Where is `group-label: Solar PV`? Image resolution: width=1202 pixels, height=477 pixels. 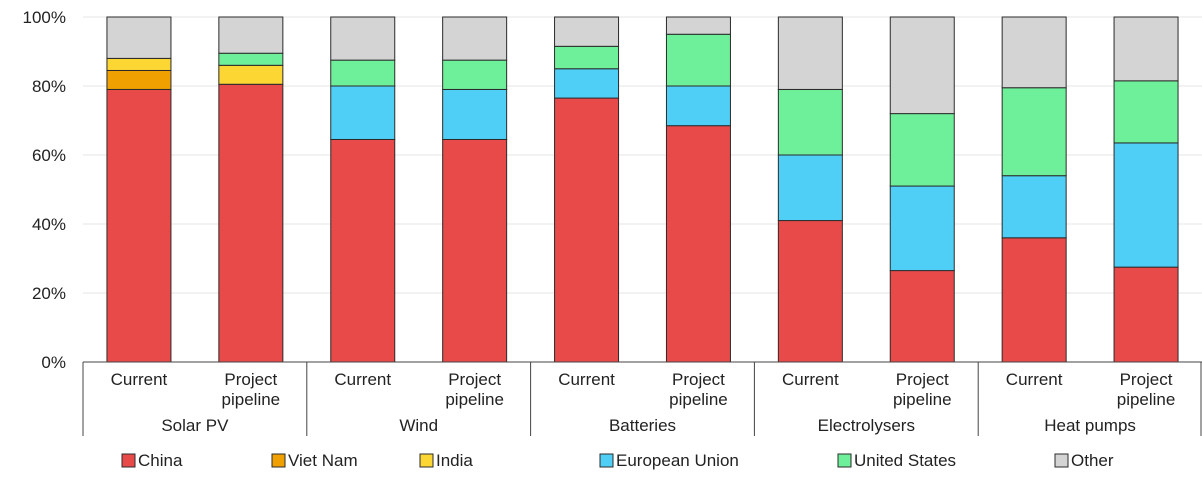
group-label: Solar PV is located at coordinates (195, 425).